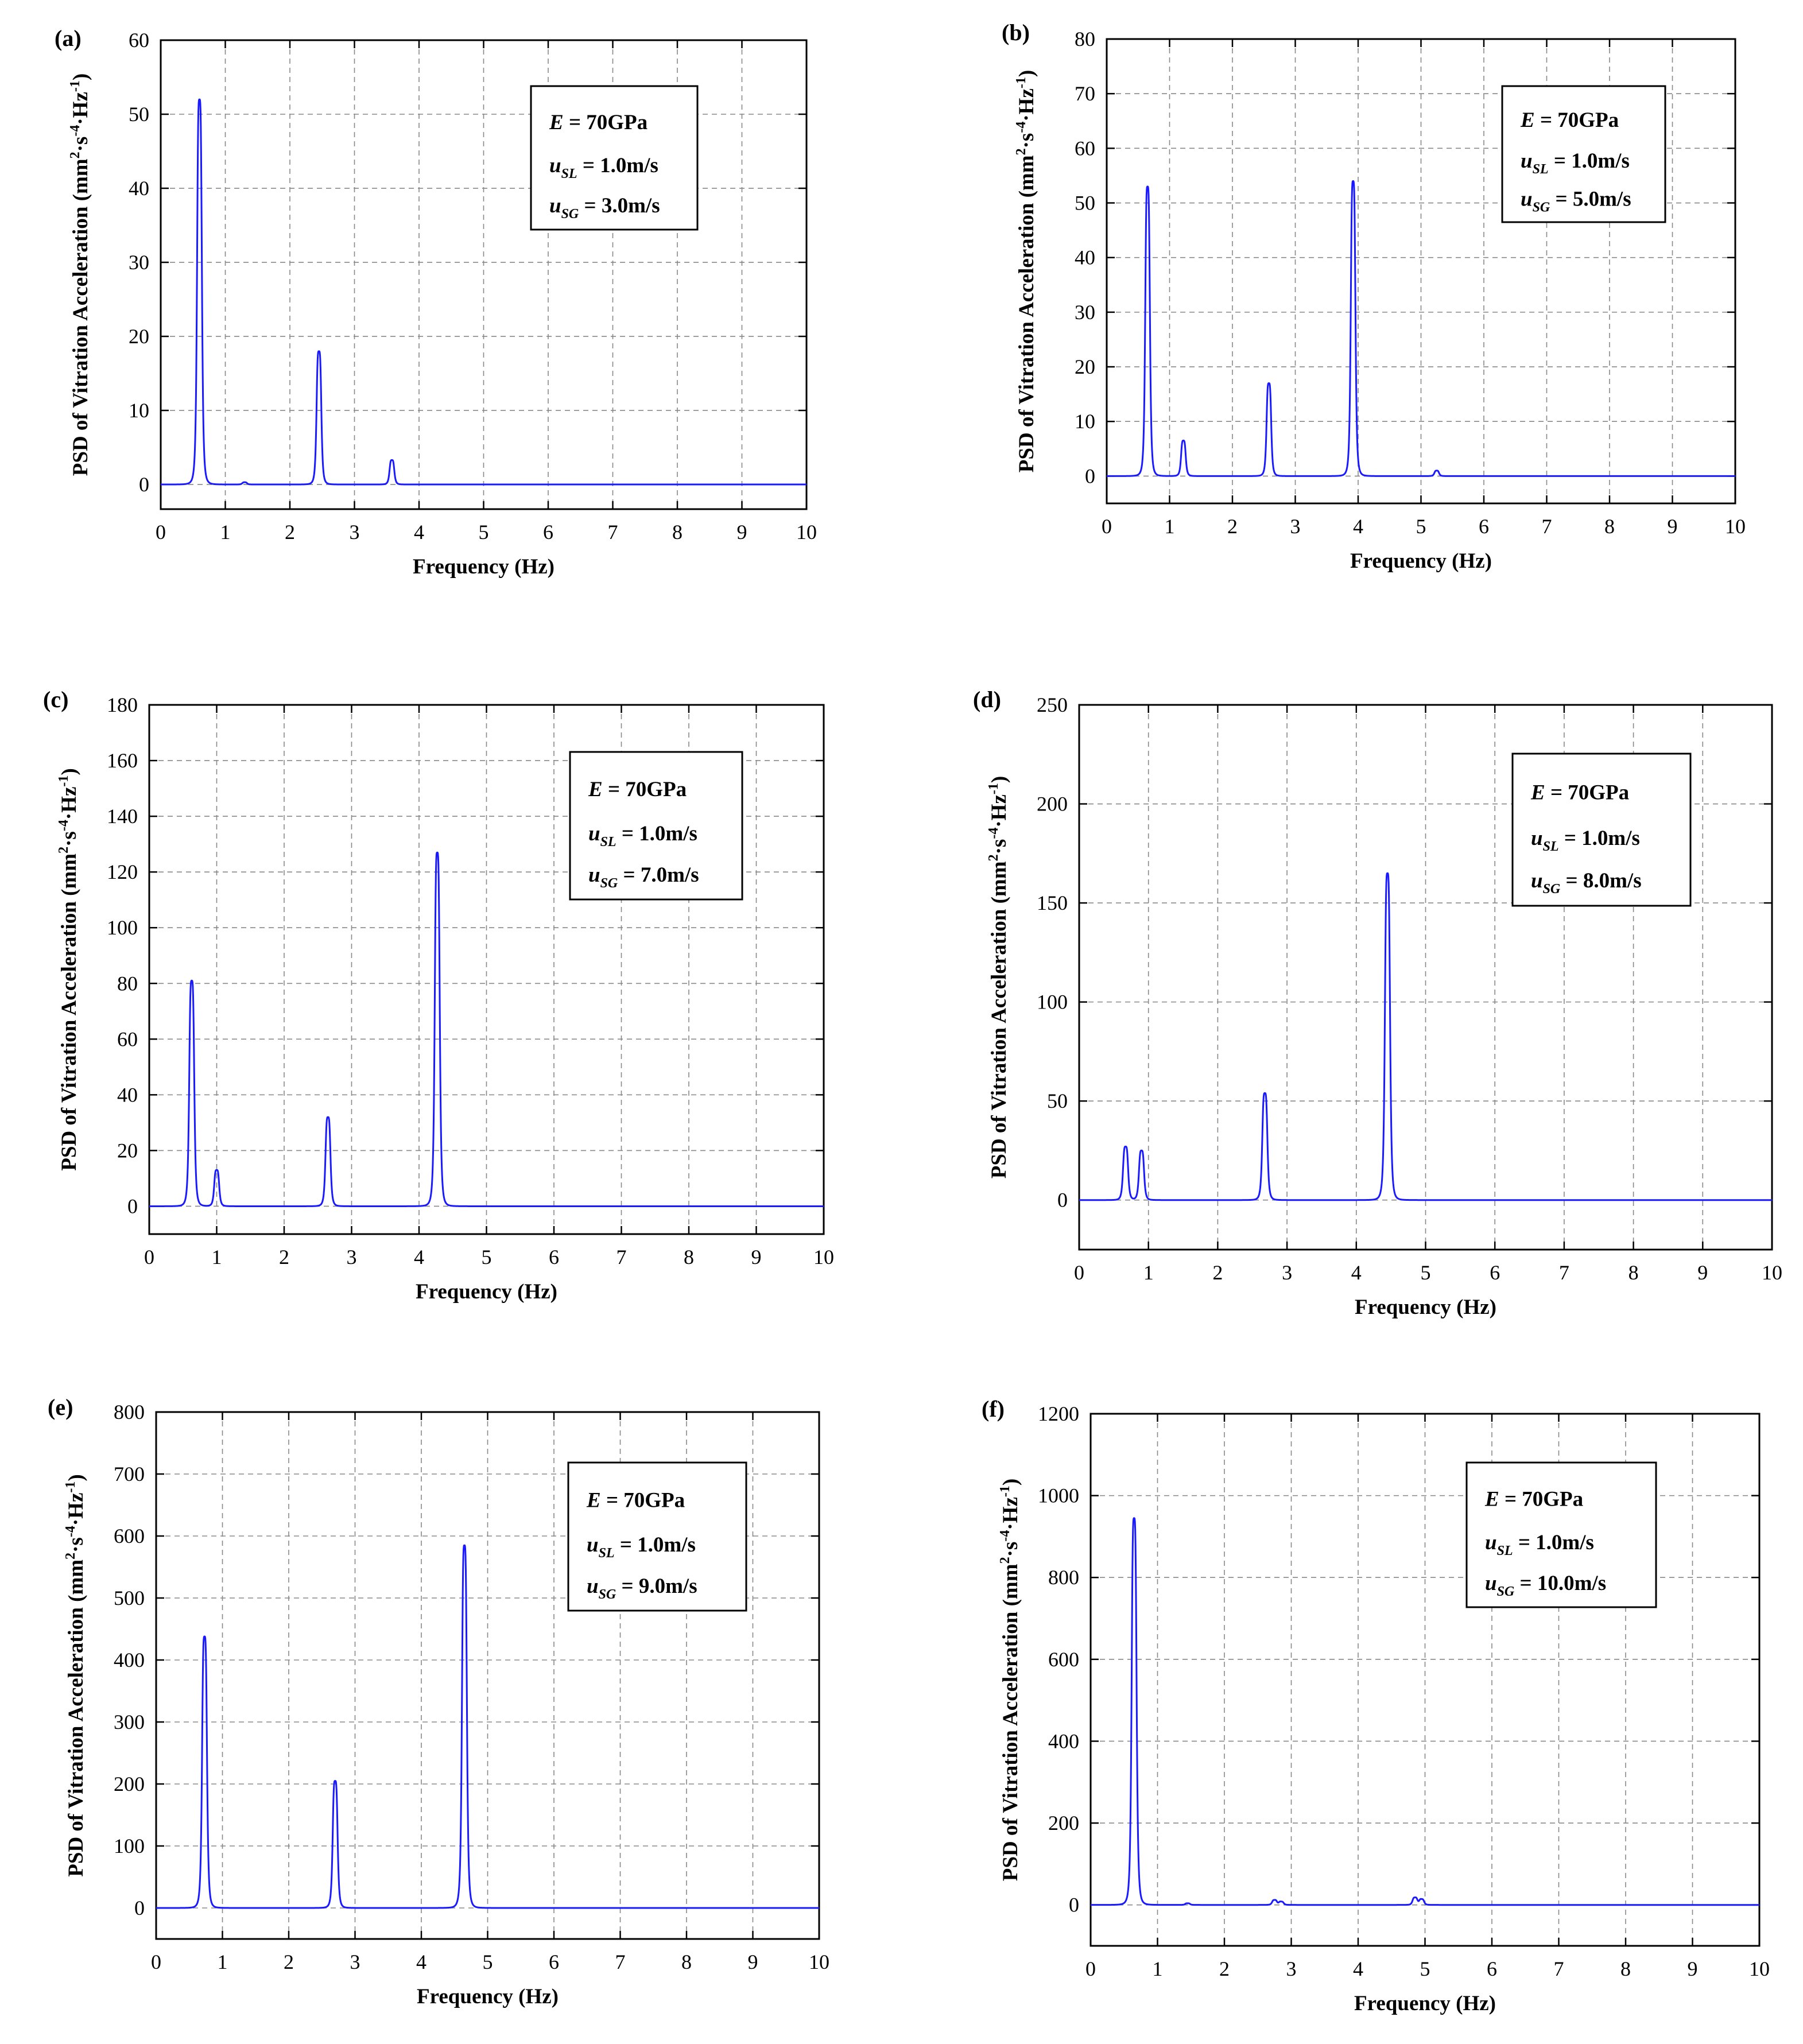  What do you see at coordinates (1085, 422) in the screenshot?
I see `y-tick-label: 10` at bounding box center [1085, 422].